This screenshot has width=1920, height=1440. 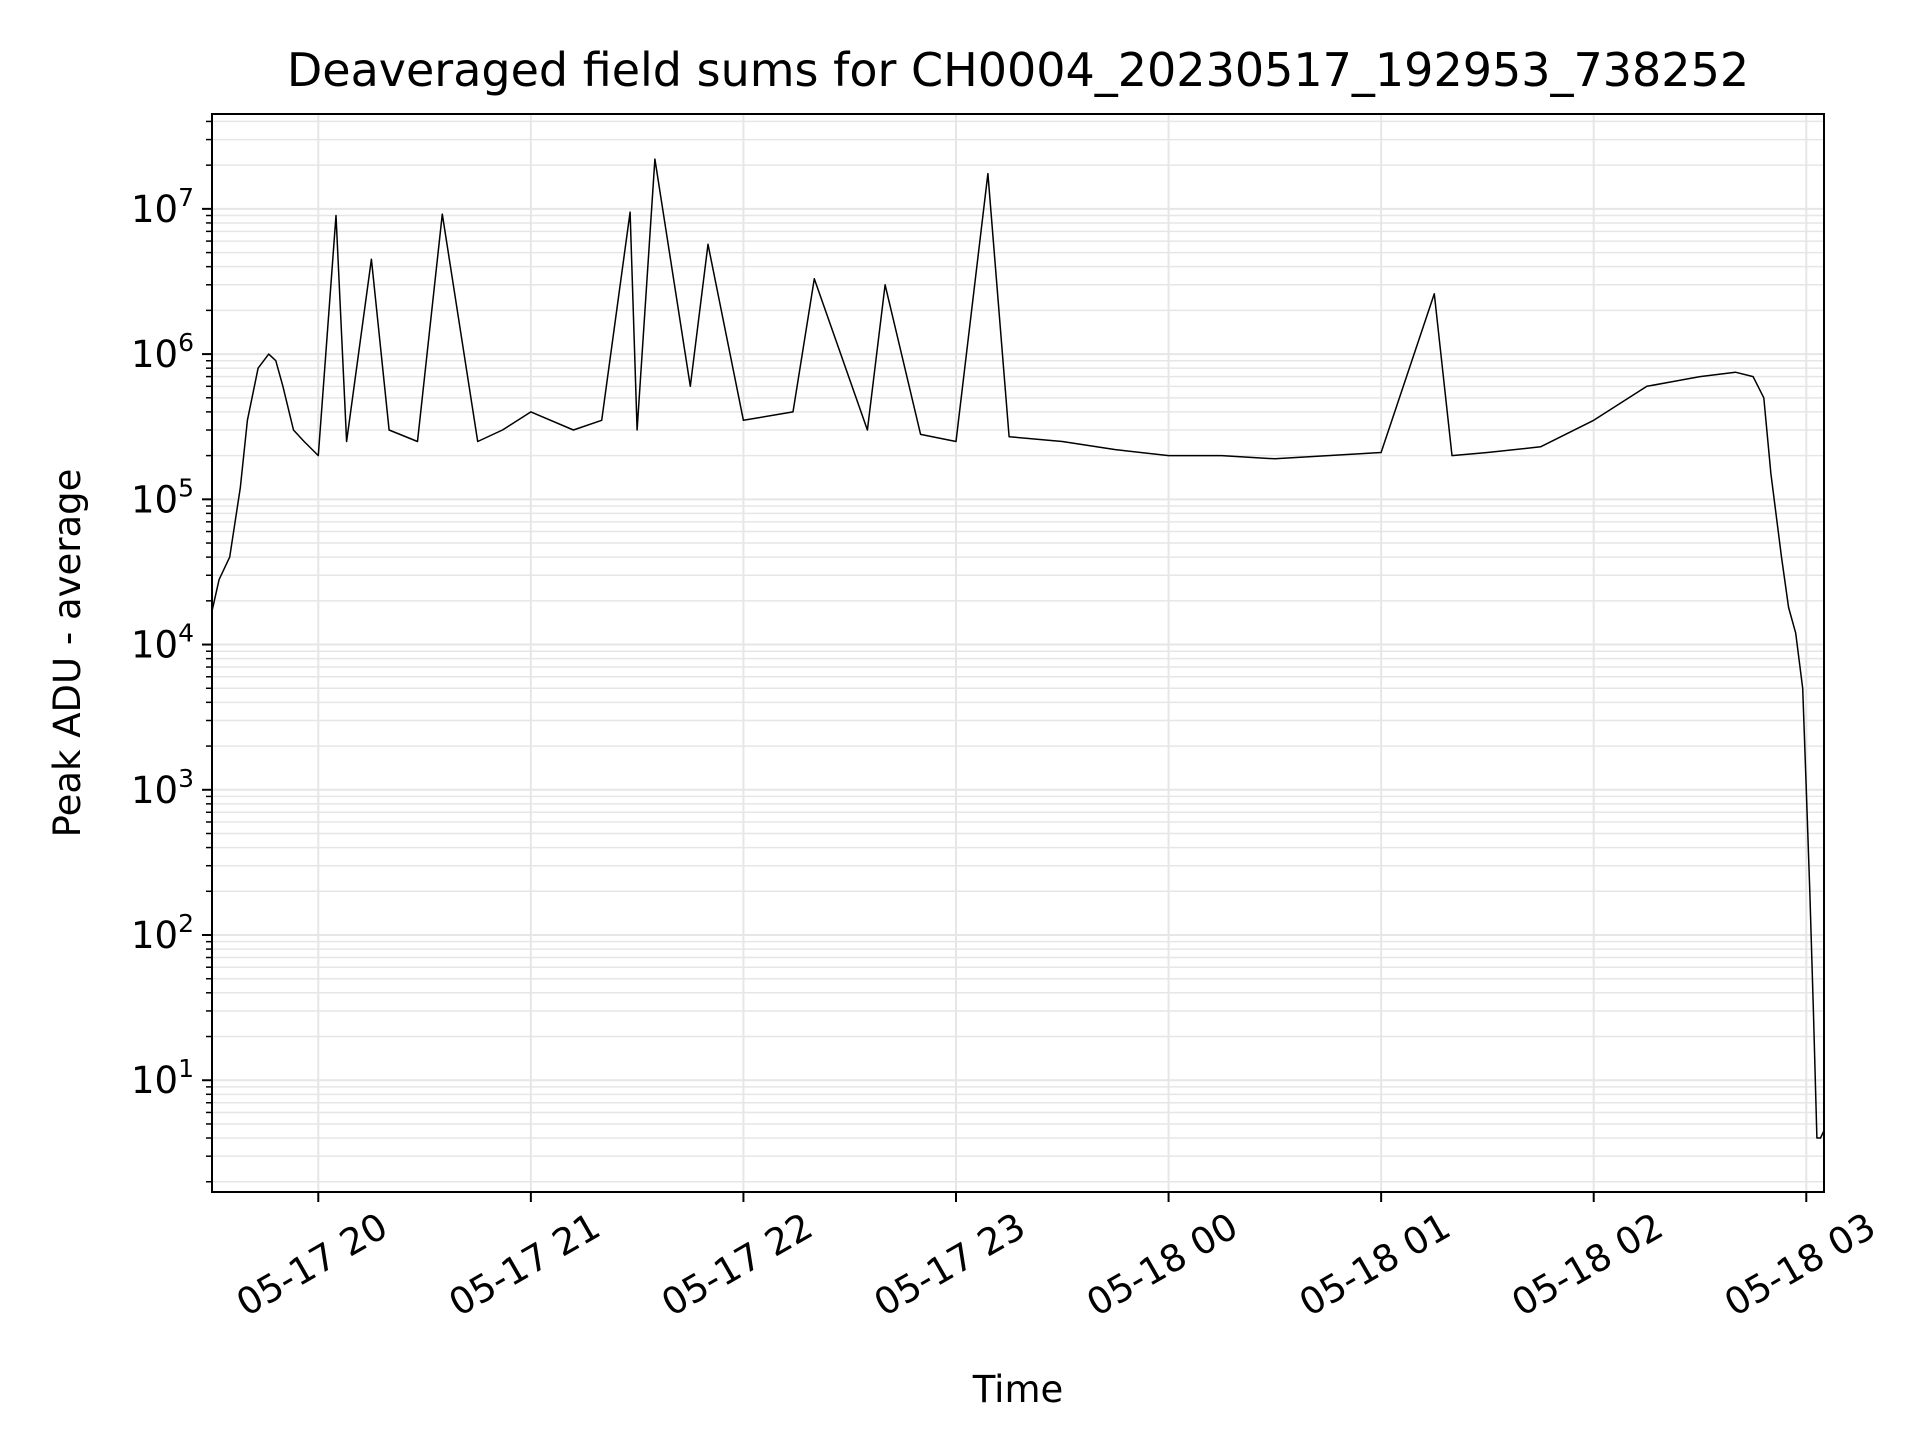 What do you see at coordinates (737, 1265) in the screenshot?
I see `x-tick-label: 05-17 22` at bounding box center [737, 1265].